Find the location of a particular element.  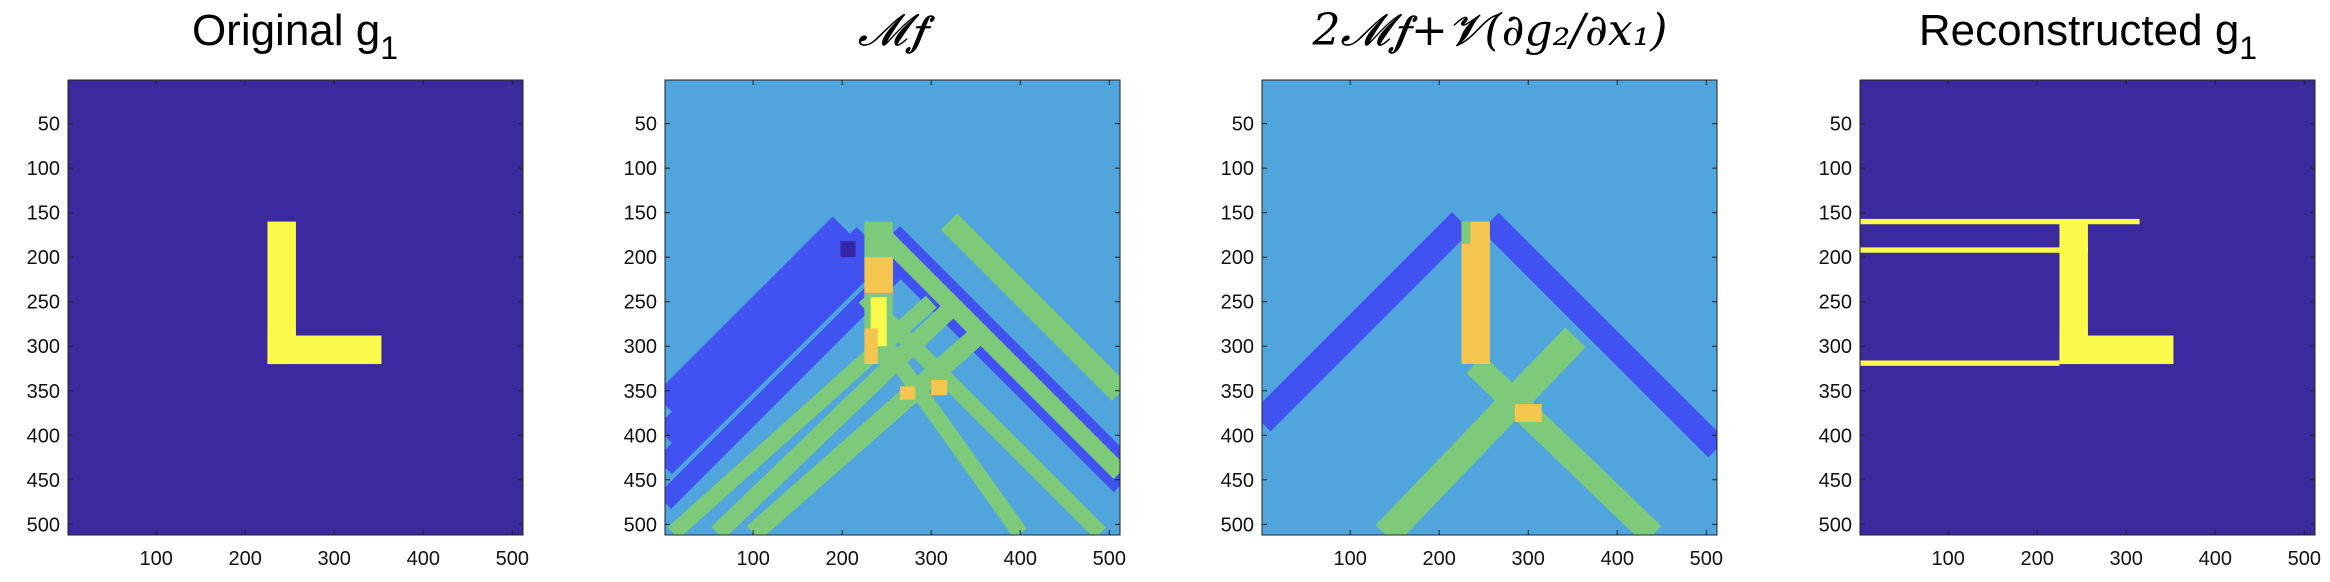

panel-title-main: 2𝓜𝒇+𝓥(∂g₂/∂x₁) is located at coordinates (1490, 30).